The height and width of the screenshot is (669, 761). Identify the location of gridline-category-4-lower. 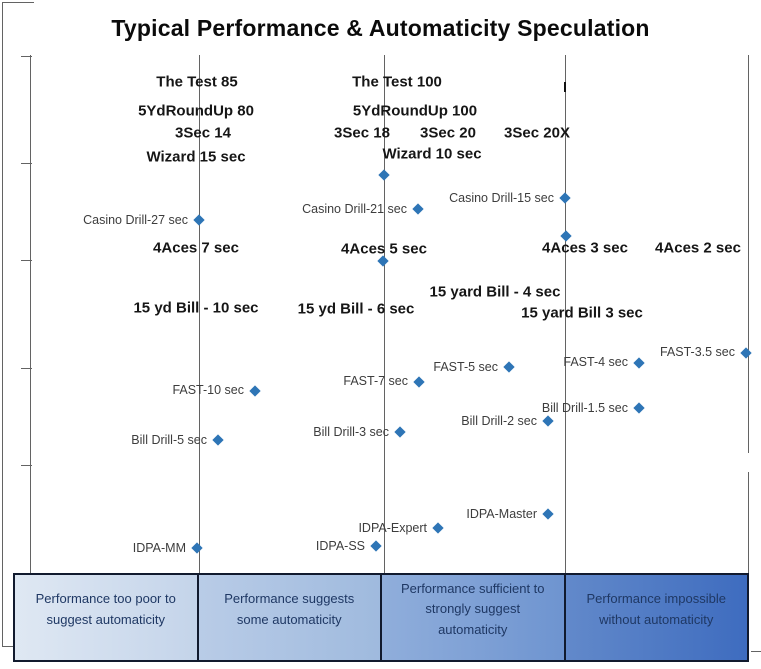
(748, 522).